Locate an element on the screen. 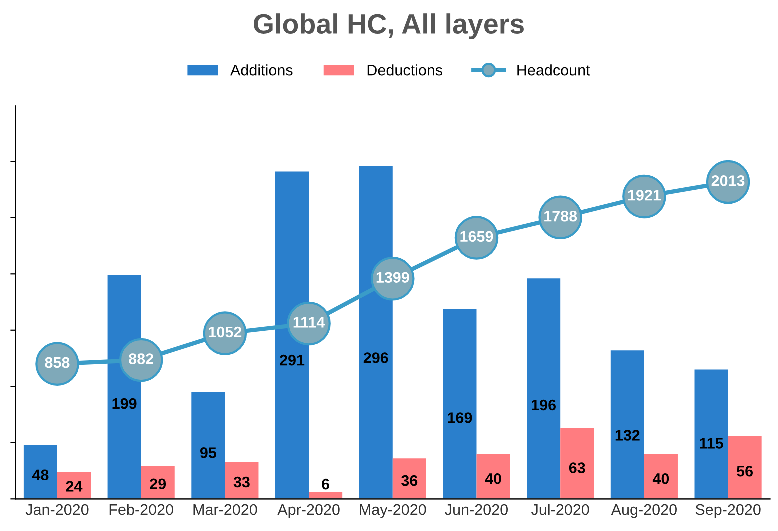  data-label: 882 is located at coordinates (141, 359).